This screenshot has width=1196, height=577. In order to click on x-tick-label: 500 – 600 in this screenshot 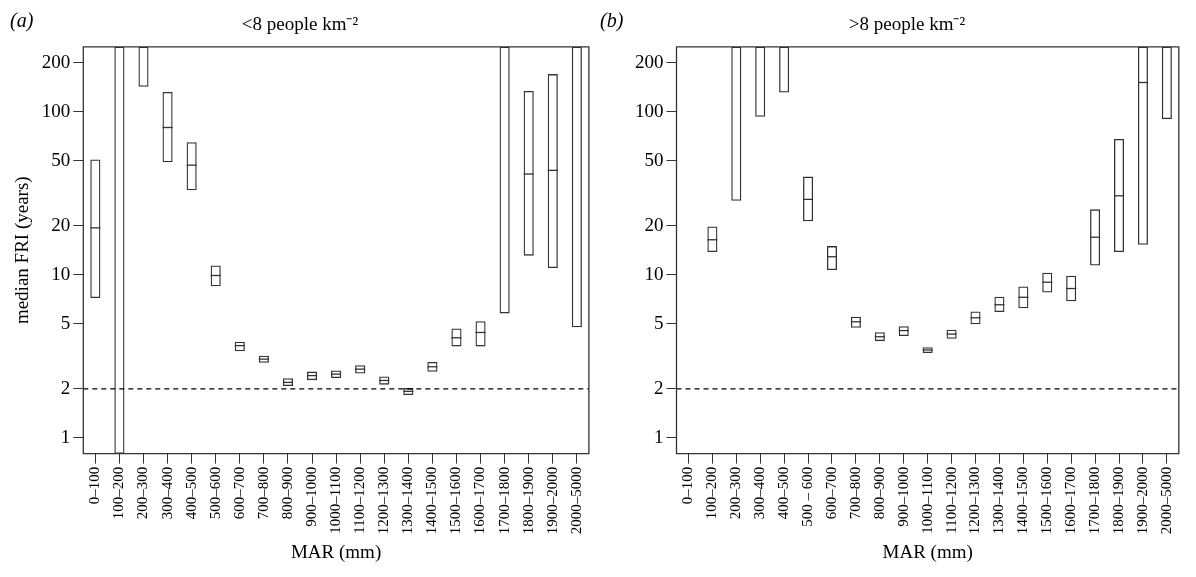, I will do `click(807, 496)`.